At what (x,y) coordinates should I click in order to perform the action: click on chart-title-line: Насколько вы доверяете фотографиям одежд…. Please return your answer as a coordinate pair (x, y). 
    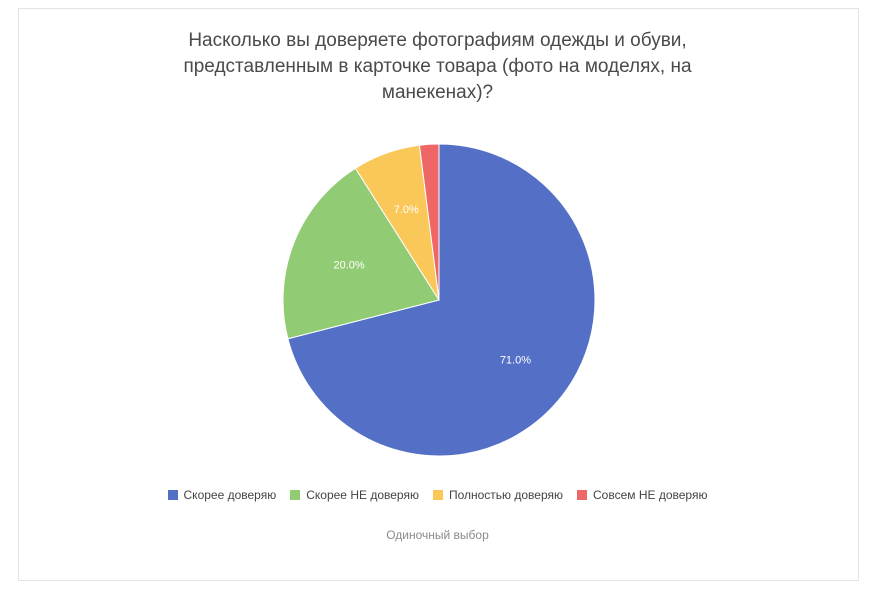
    Looking at the image, I should click on (437, 40).